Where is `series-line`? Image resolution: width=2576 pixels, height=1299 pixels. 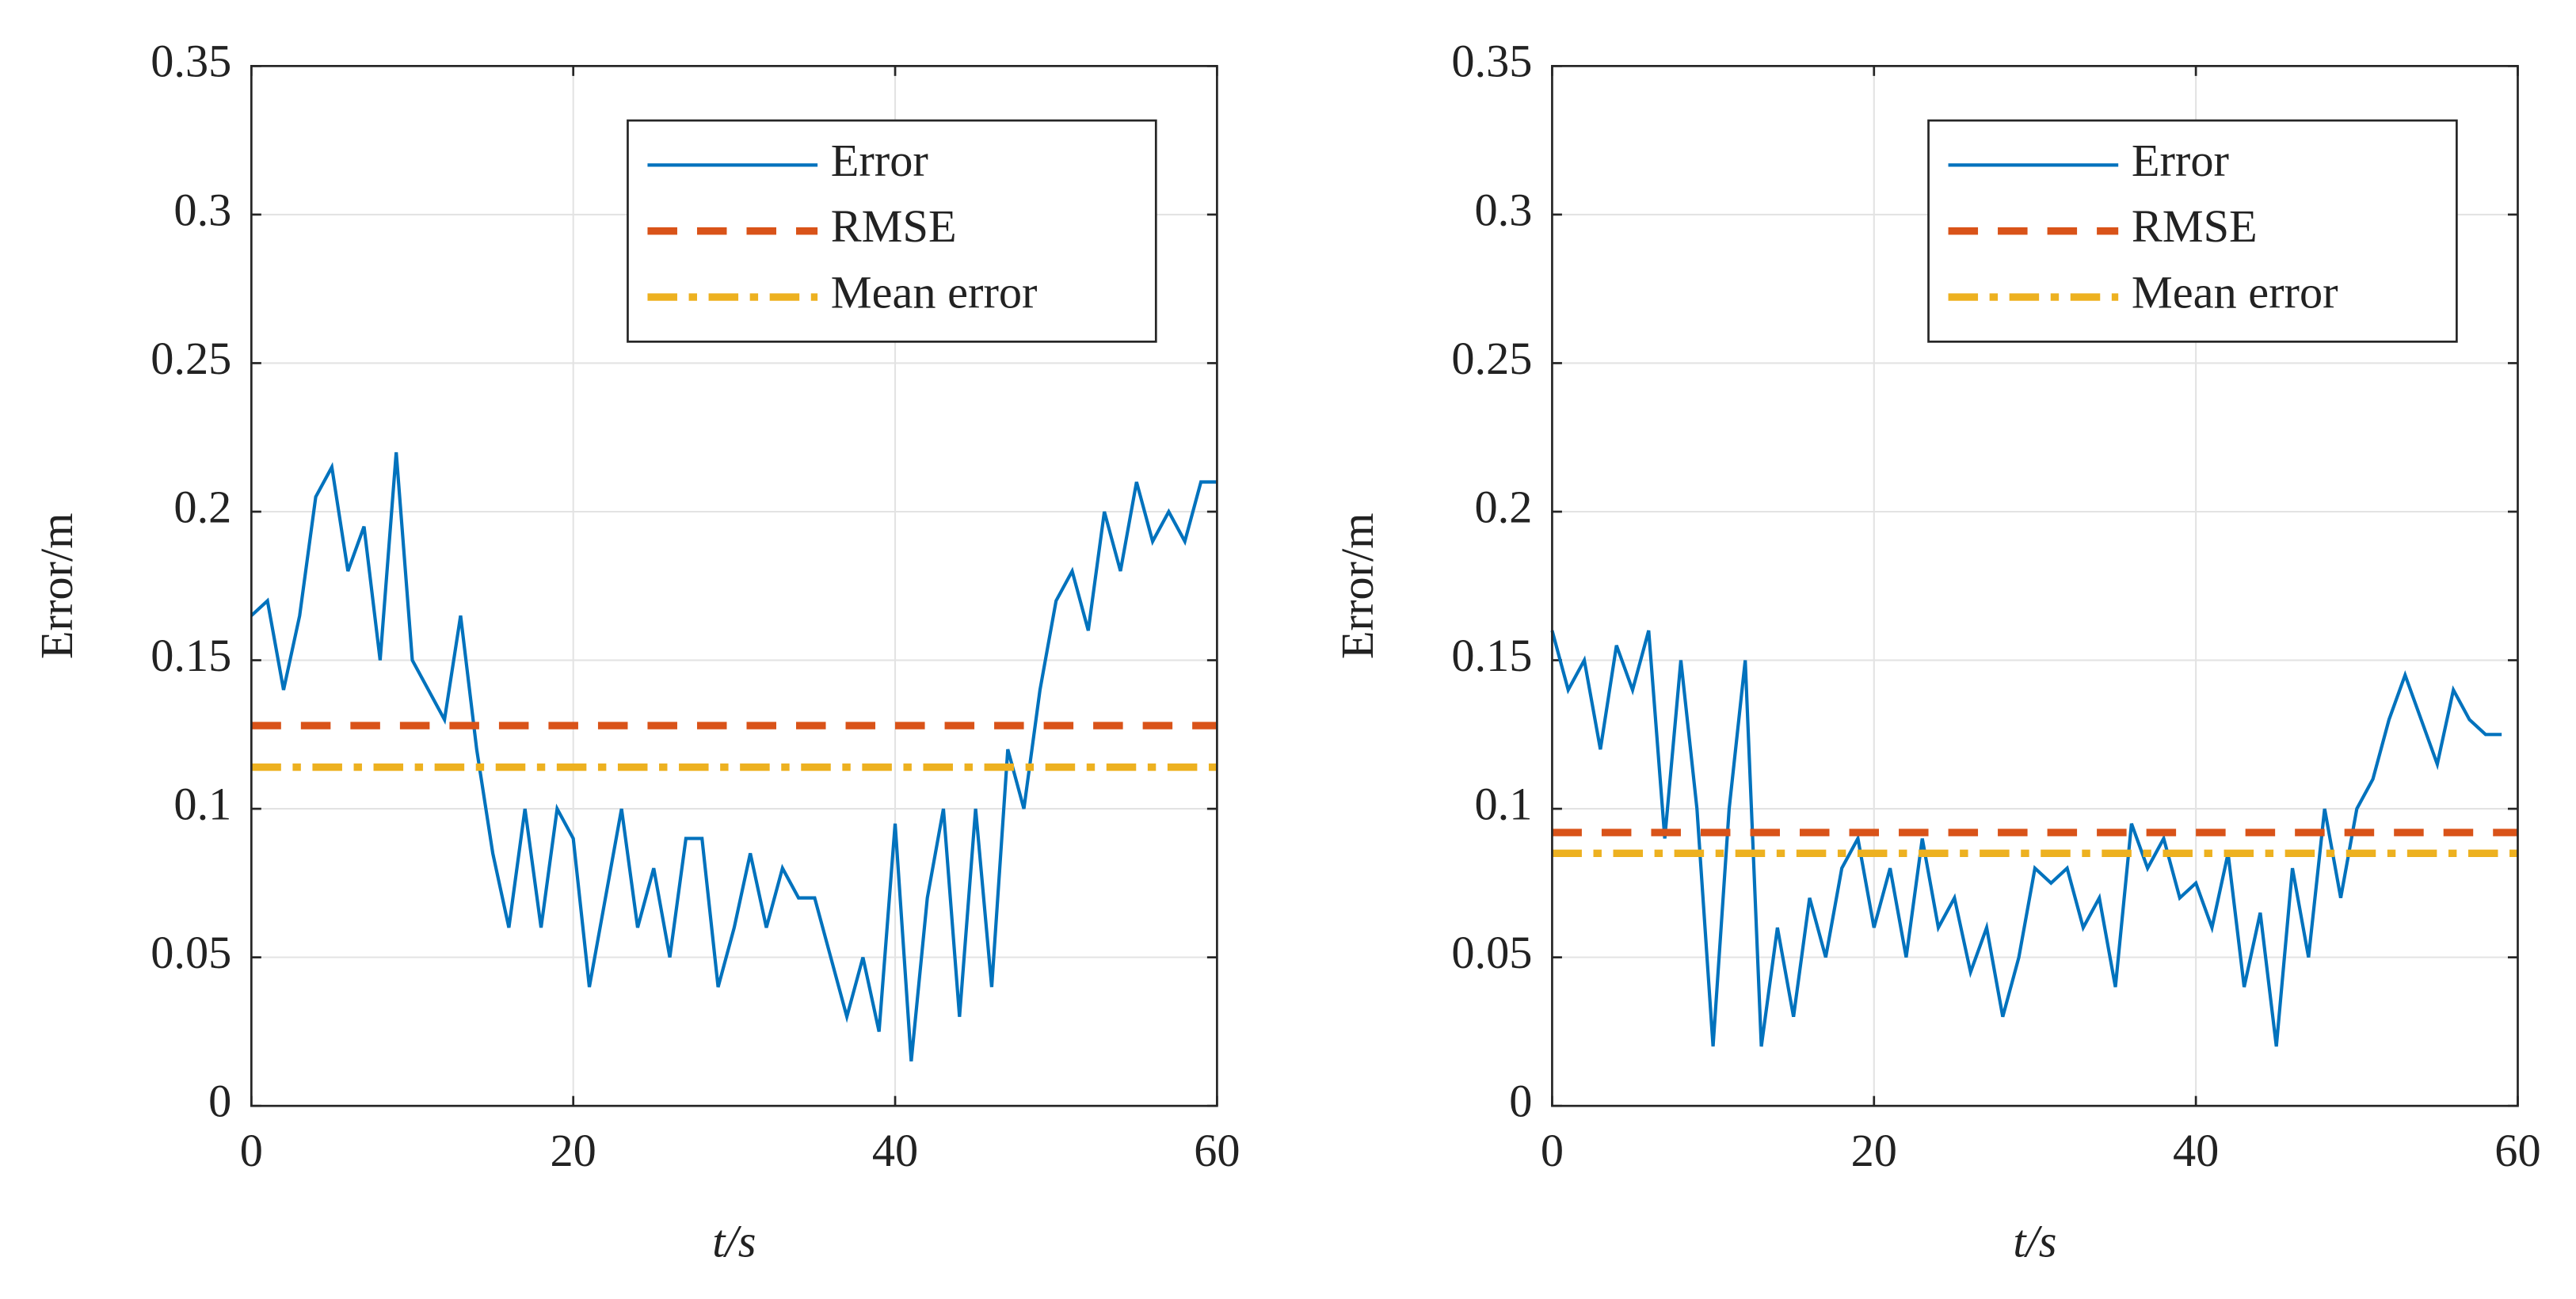 series-line is located at coordinates (2026, 839).